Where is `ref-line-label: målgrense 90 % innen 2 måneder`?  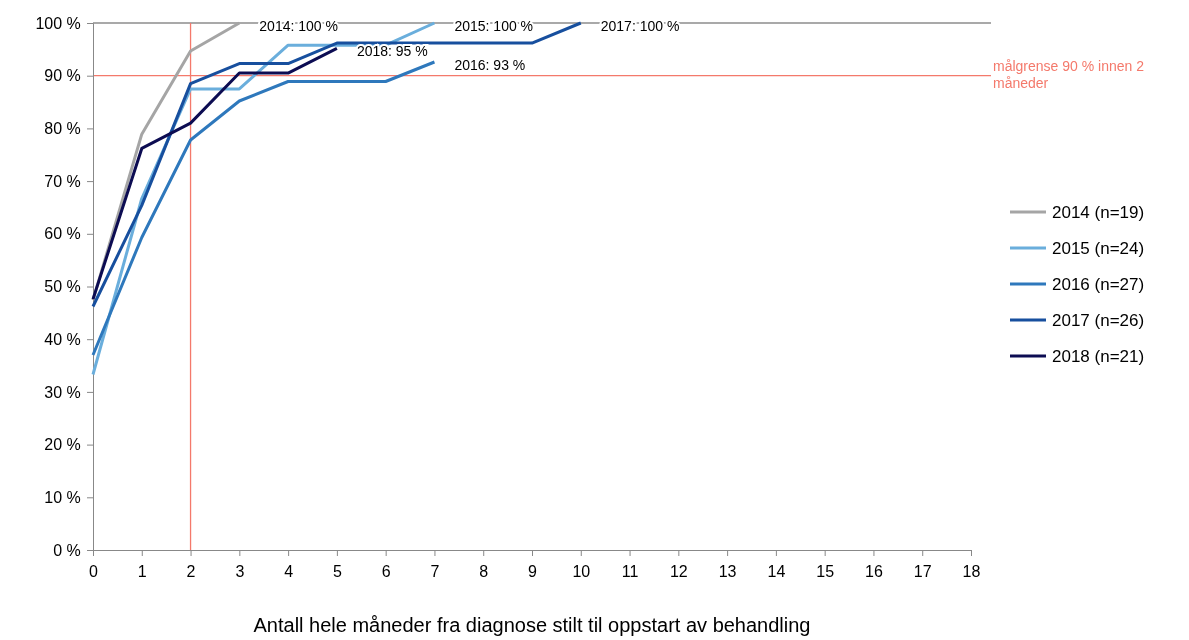
ref-line-label: målgrense 90 % innen 2 måneder is located at coordinates (1069, 74).